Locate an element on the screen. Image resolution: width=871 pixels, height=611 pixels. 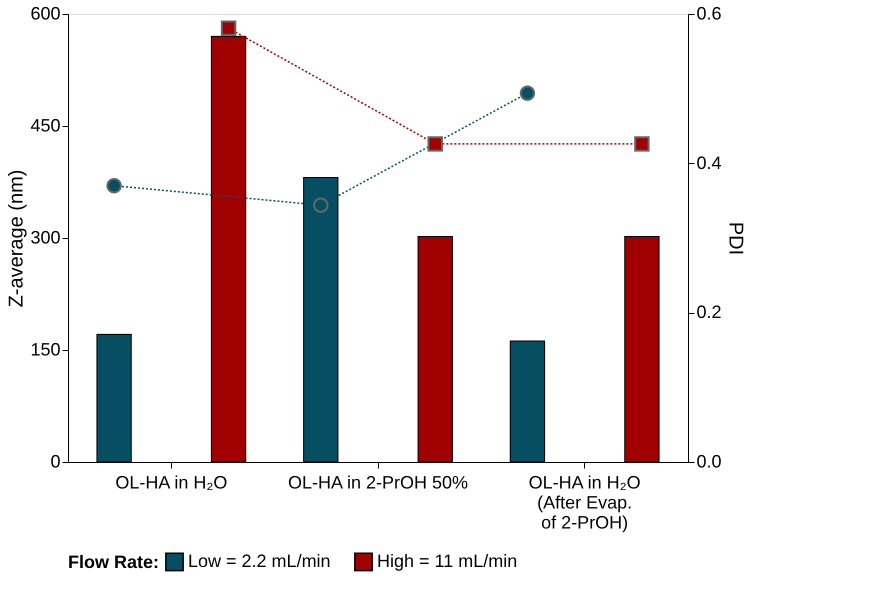
legend-label: Low = 2.2 mL/min is located at coordinates (259, 560).